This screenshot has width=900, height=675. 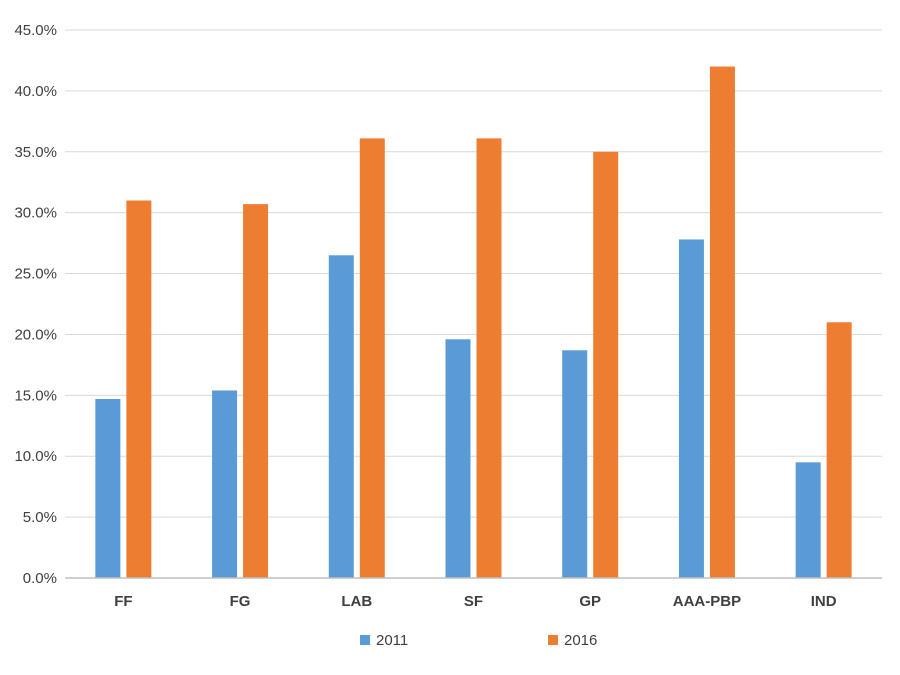 I want to click on legend-label: 2016, so click(x=580, y=640).